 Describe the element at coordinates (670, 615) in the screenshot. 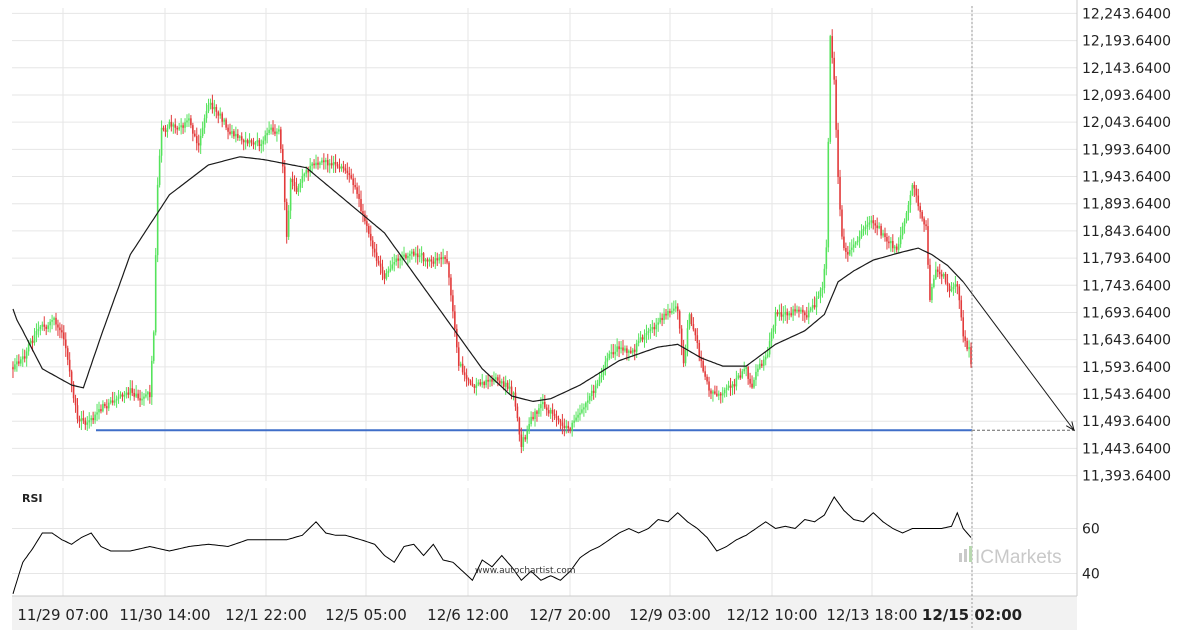

I see `time-tick-label: 12/9 03:00` at that location.